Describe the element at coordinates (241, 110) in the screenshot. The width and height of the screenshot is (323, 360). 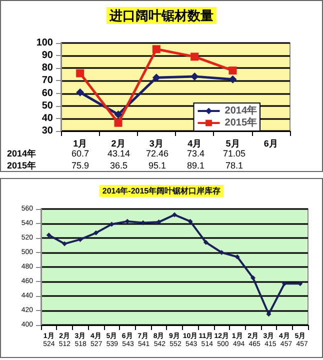
I see `legend-label: 2014年` at that location.